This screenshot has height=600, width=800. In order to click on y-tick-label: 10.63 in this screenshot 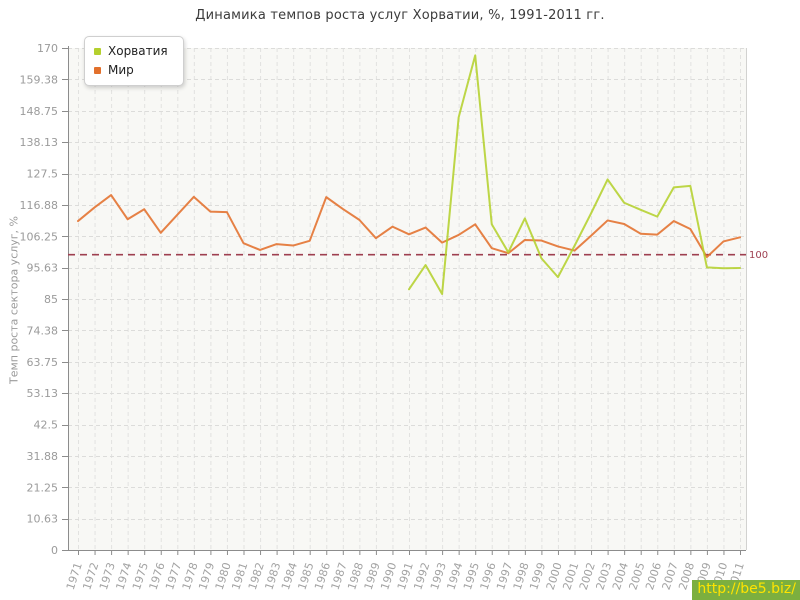, I will do `click(43, 519)`.